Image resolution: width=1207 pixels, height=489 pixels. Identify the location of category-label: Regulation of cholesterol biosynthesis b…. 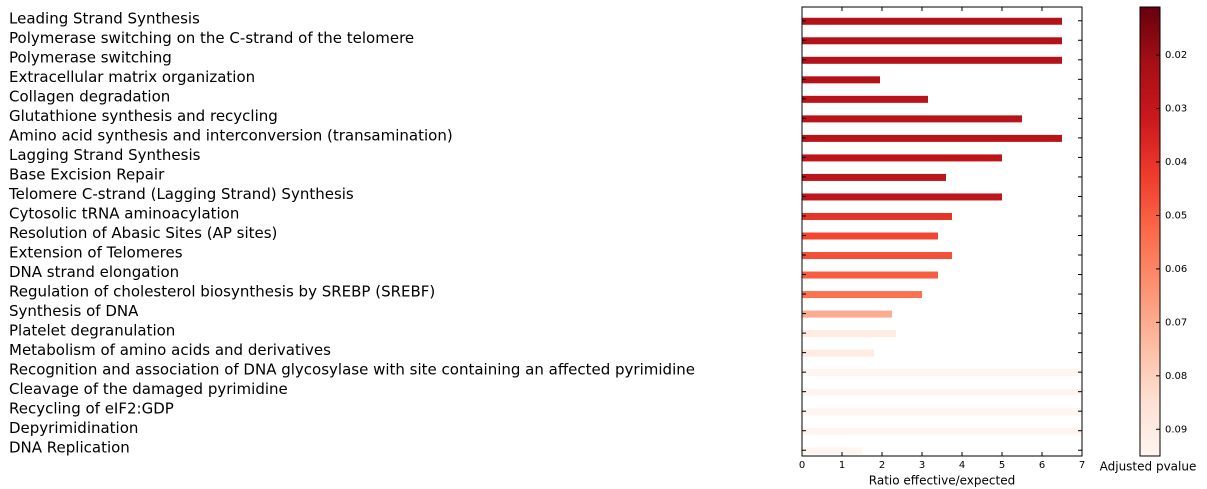
(222, 292).